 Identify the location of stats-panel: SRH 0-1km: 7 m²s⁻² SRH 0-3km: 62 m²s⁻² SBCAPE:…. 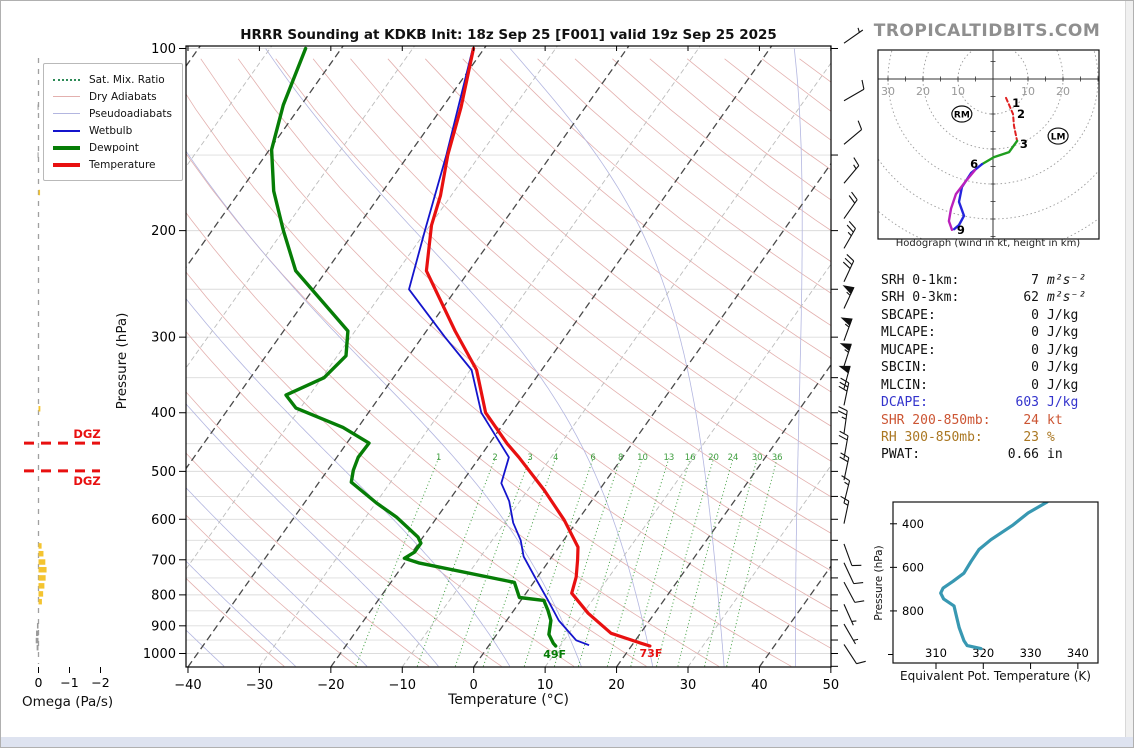
(997, 369).